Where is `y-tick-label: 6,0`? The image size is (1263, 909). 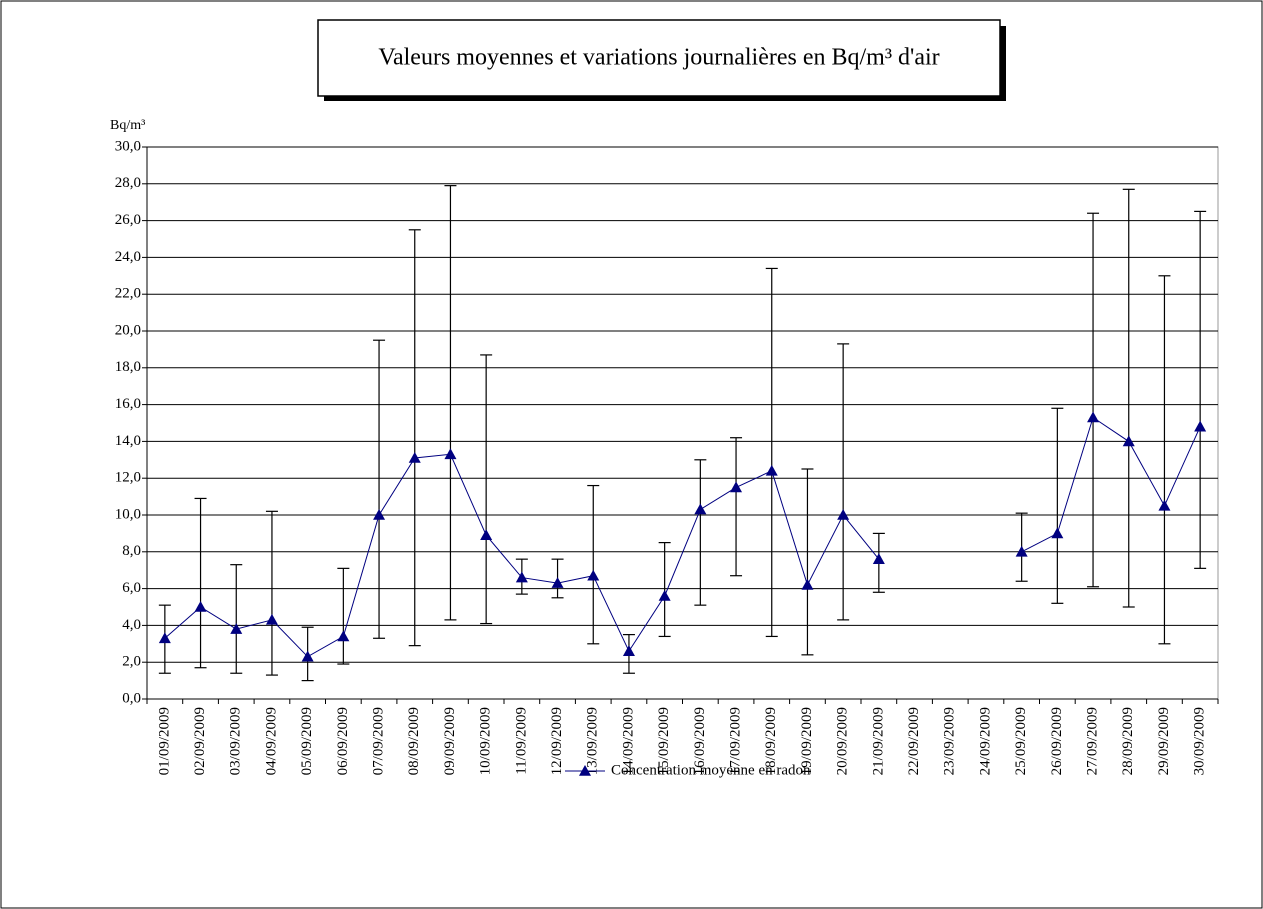
y-tick-label: 6,0 is located at coordinates (131, 588).